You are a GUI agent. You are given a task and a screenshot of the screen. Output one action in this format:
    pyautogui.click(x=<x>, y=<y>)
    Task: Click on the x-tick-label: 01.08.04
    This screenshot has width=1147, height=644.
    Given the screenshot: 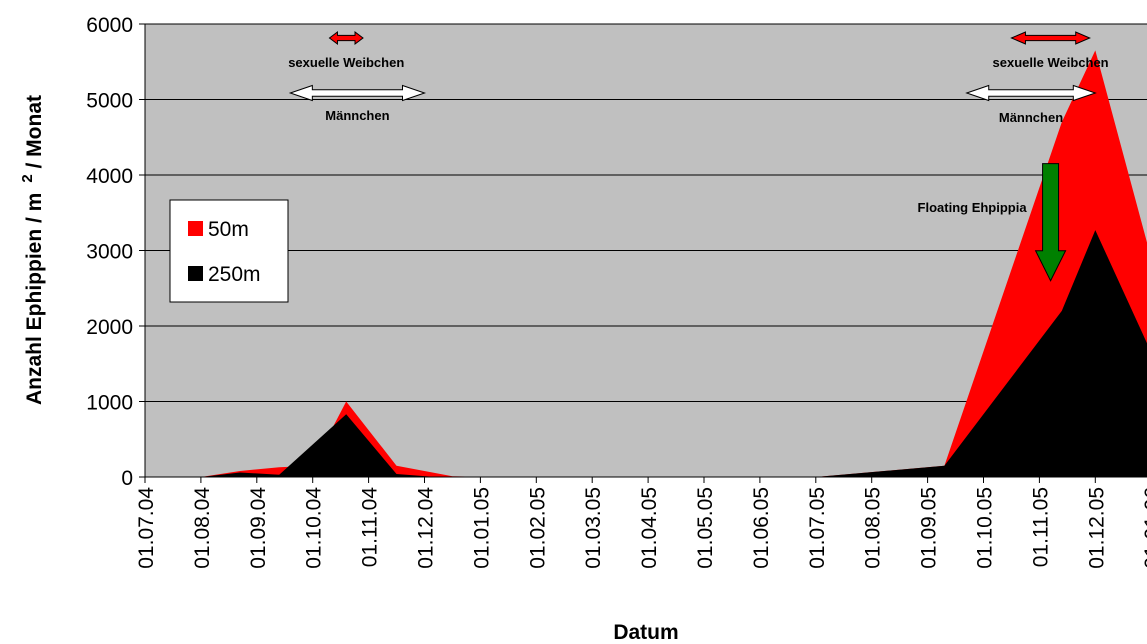 What is the action you would take?
    pyautogui.click(x=202, y=528)
    